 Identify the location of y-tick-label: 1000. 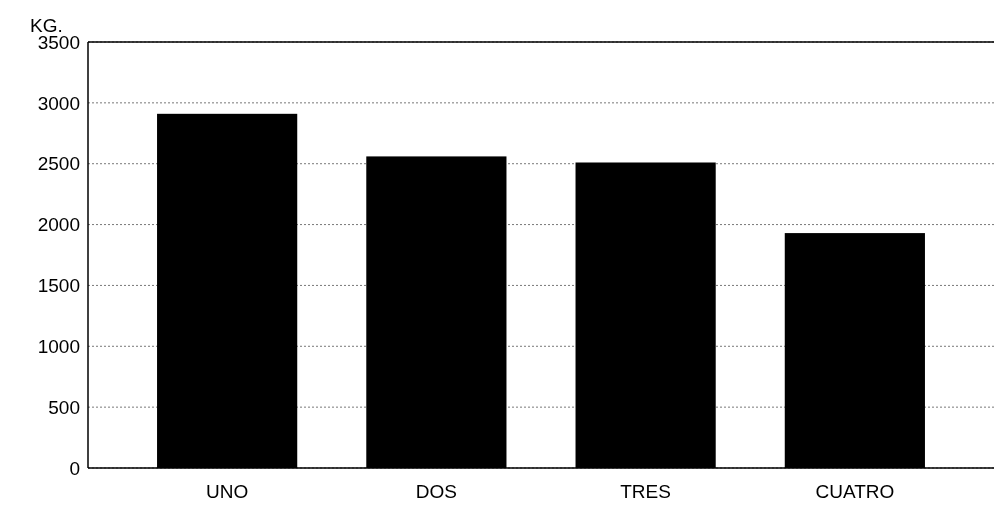
(58, 346).